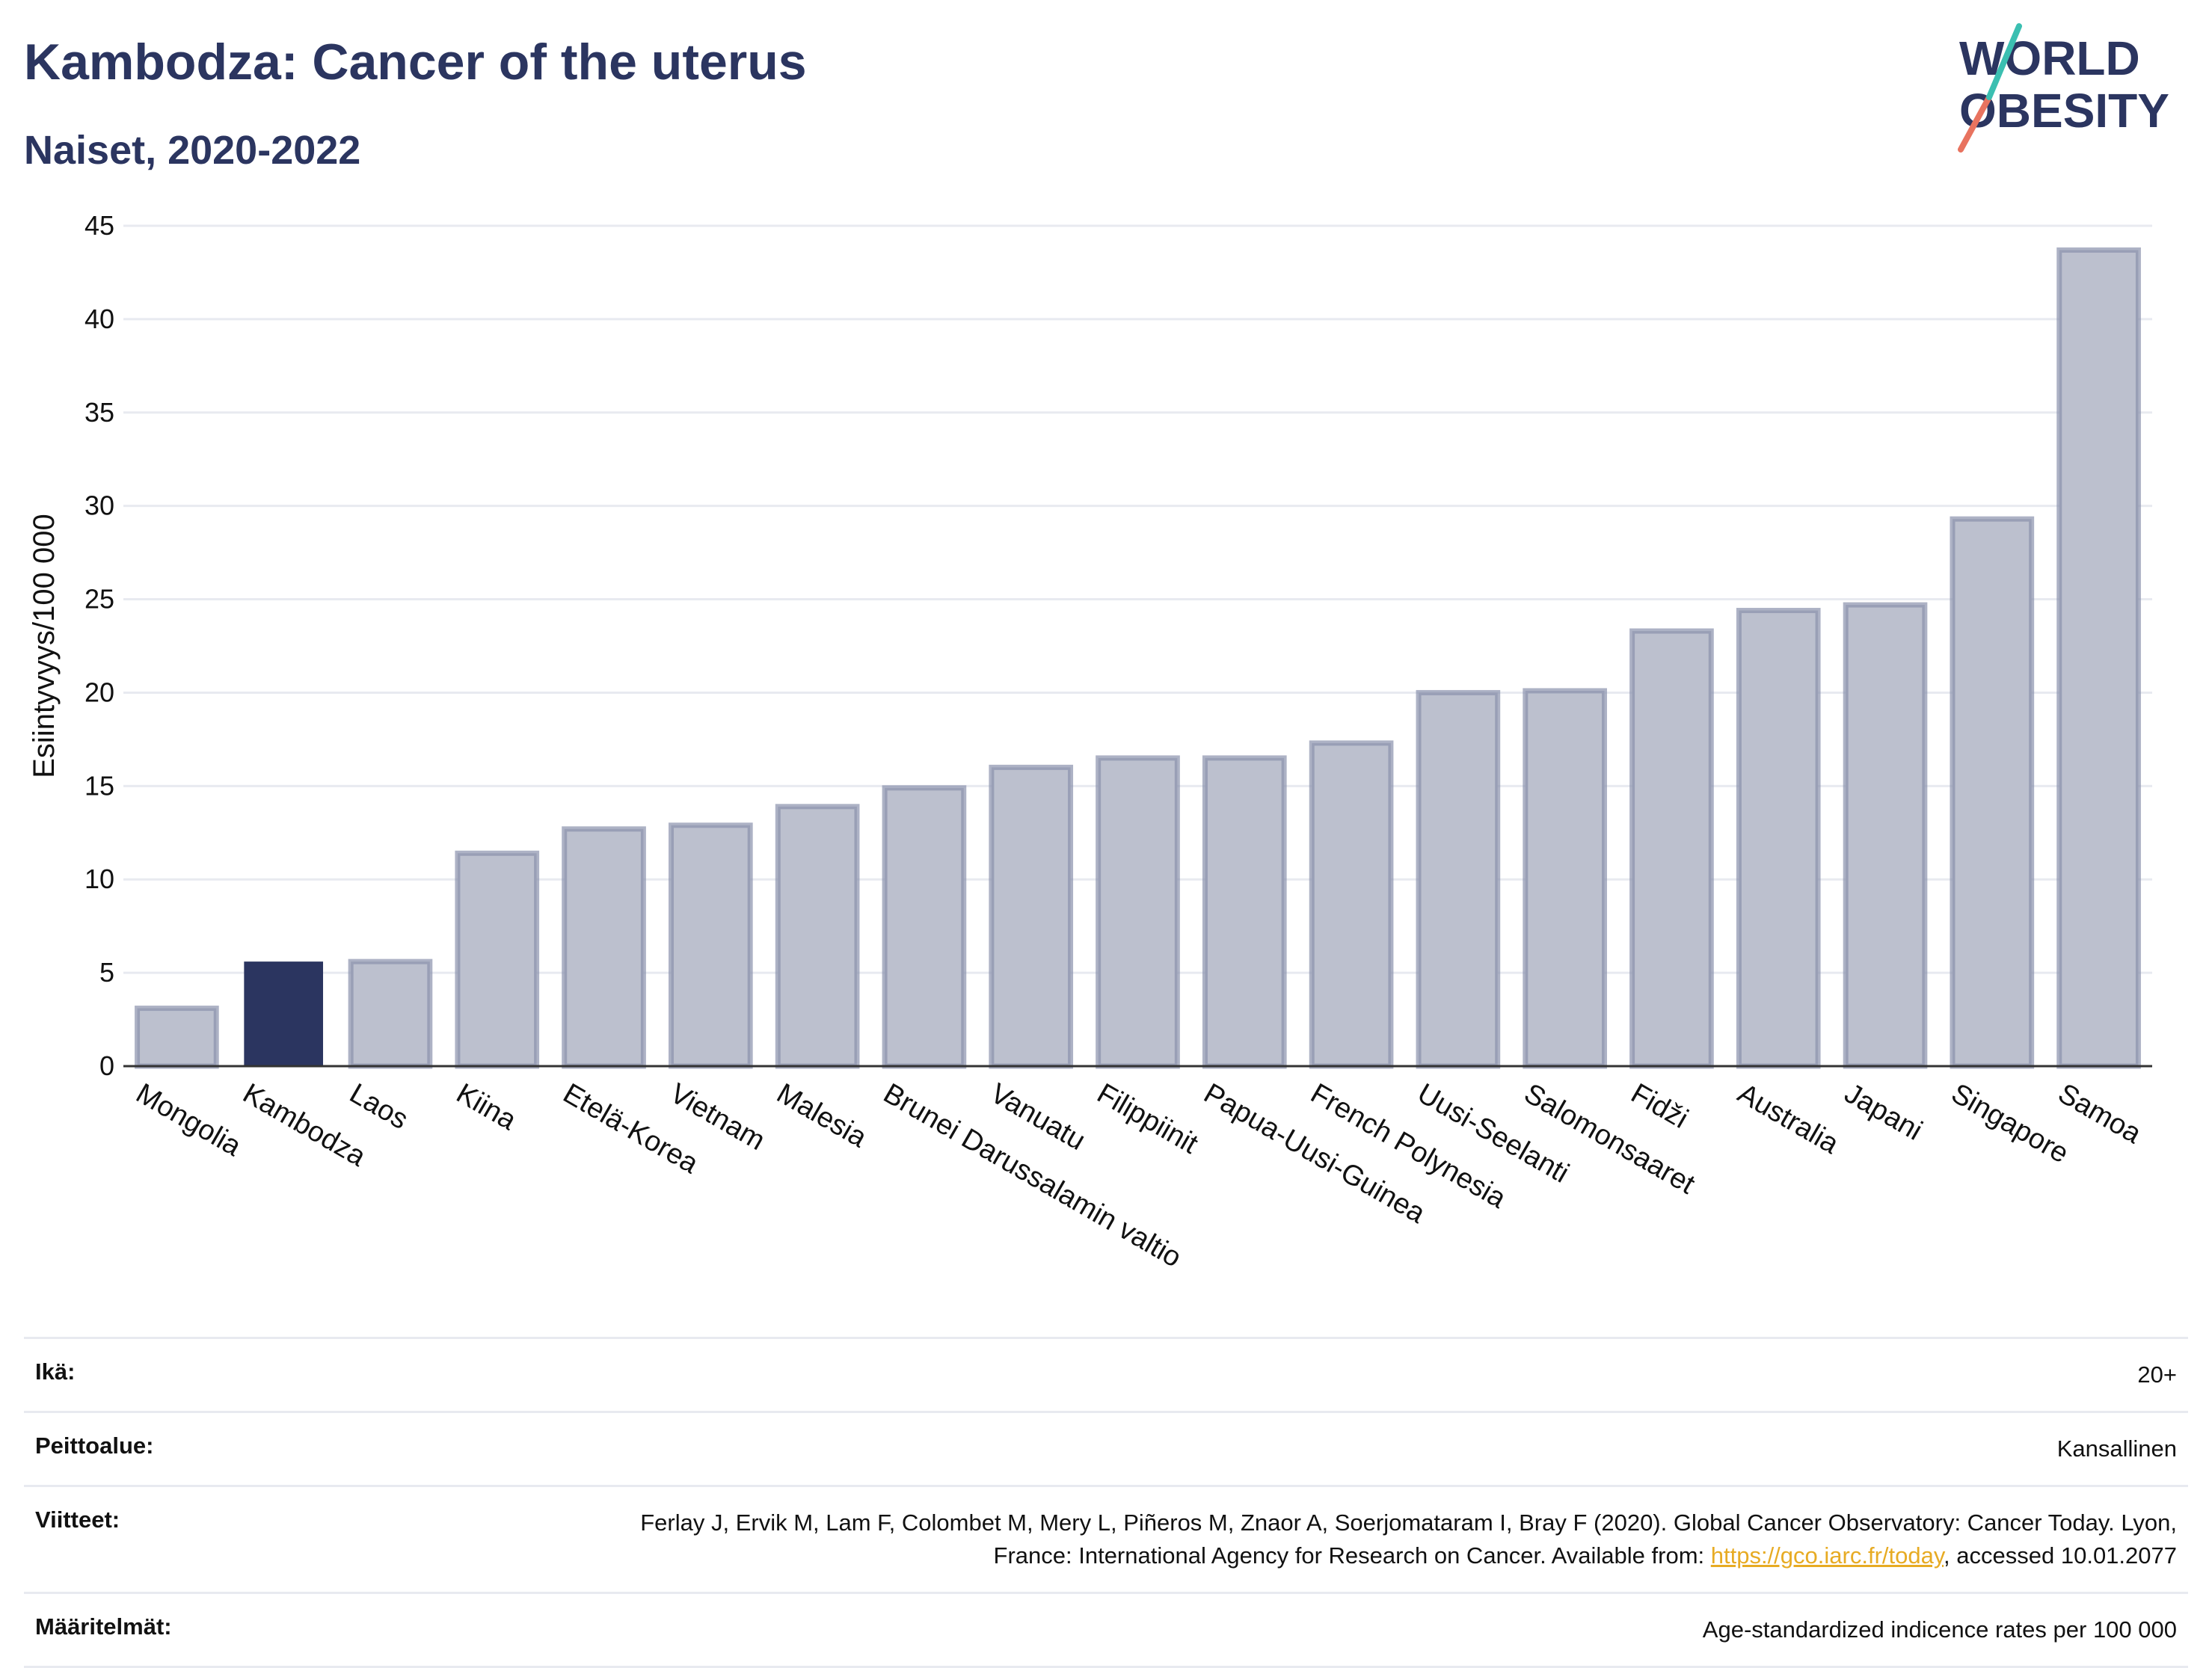  Describe the element at coordinates (1827, 1555) in the screenshot. I see `reference-link: https://gco.iarc.fr/today` at that location.